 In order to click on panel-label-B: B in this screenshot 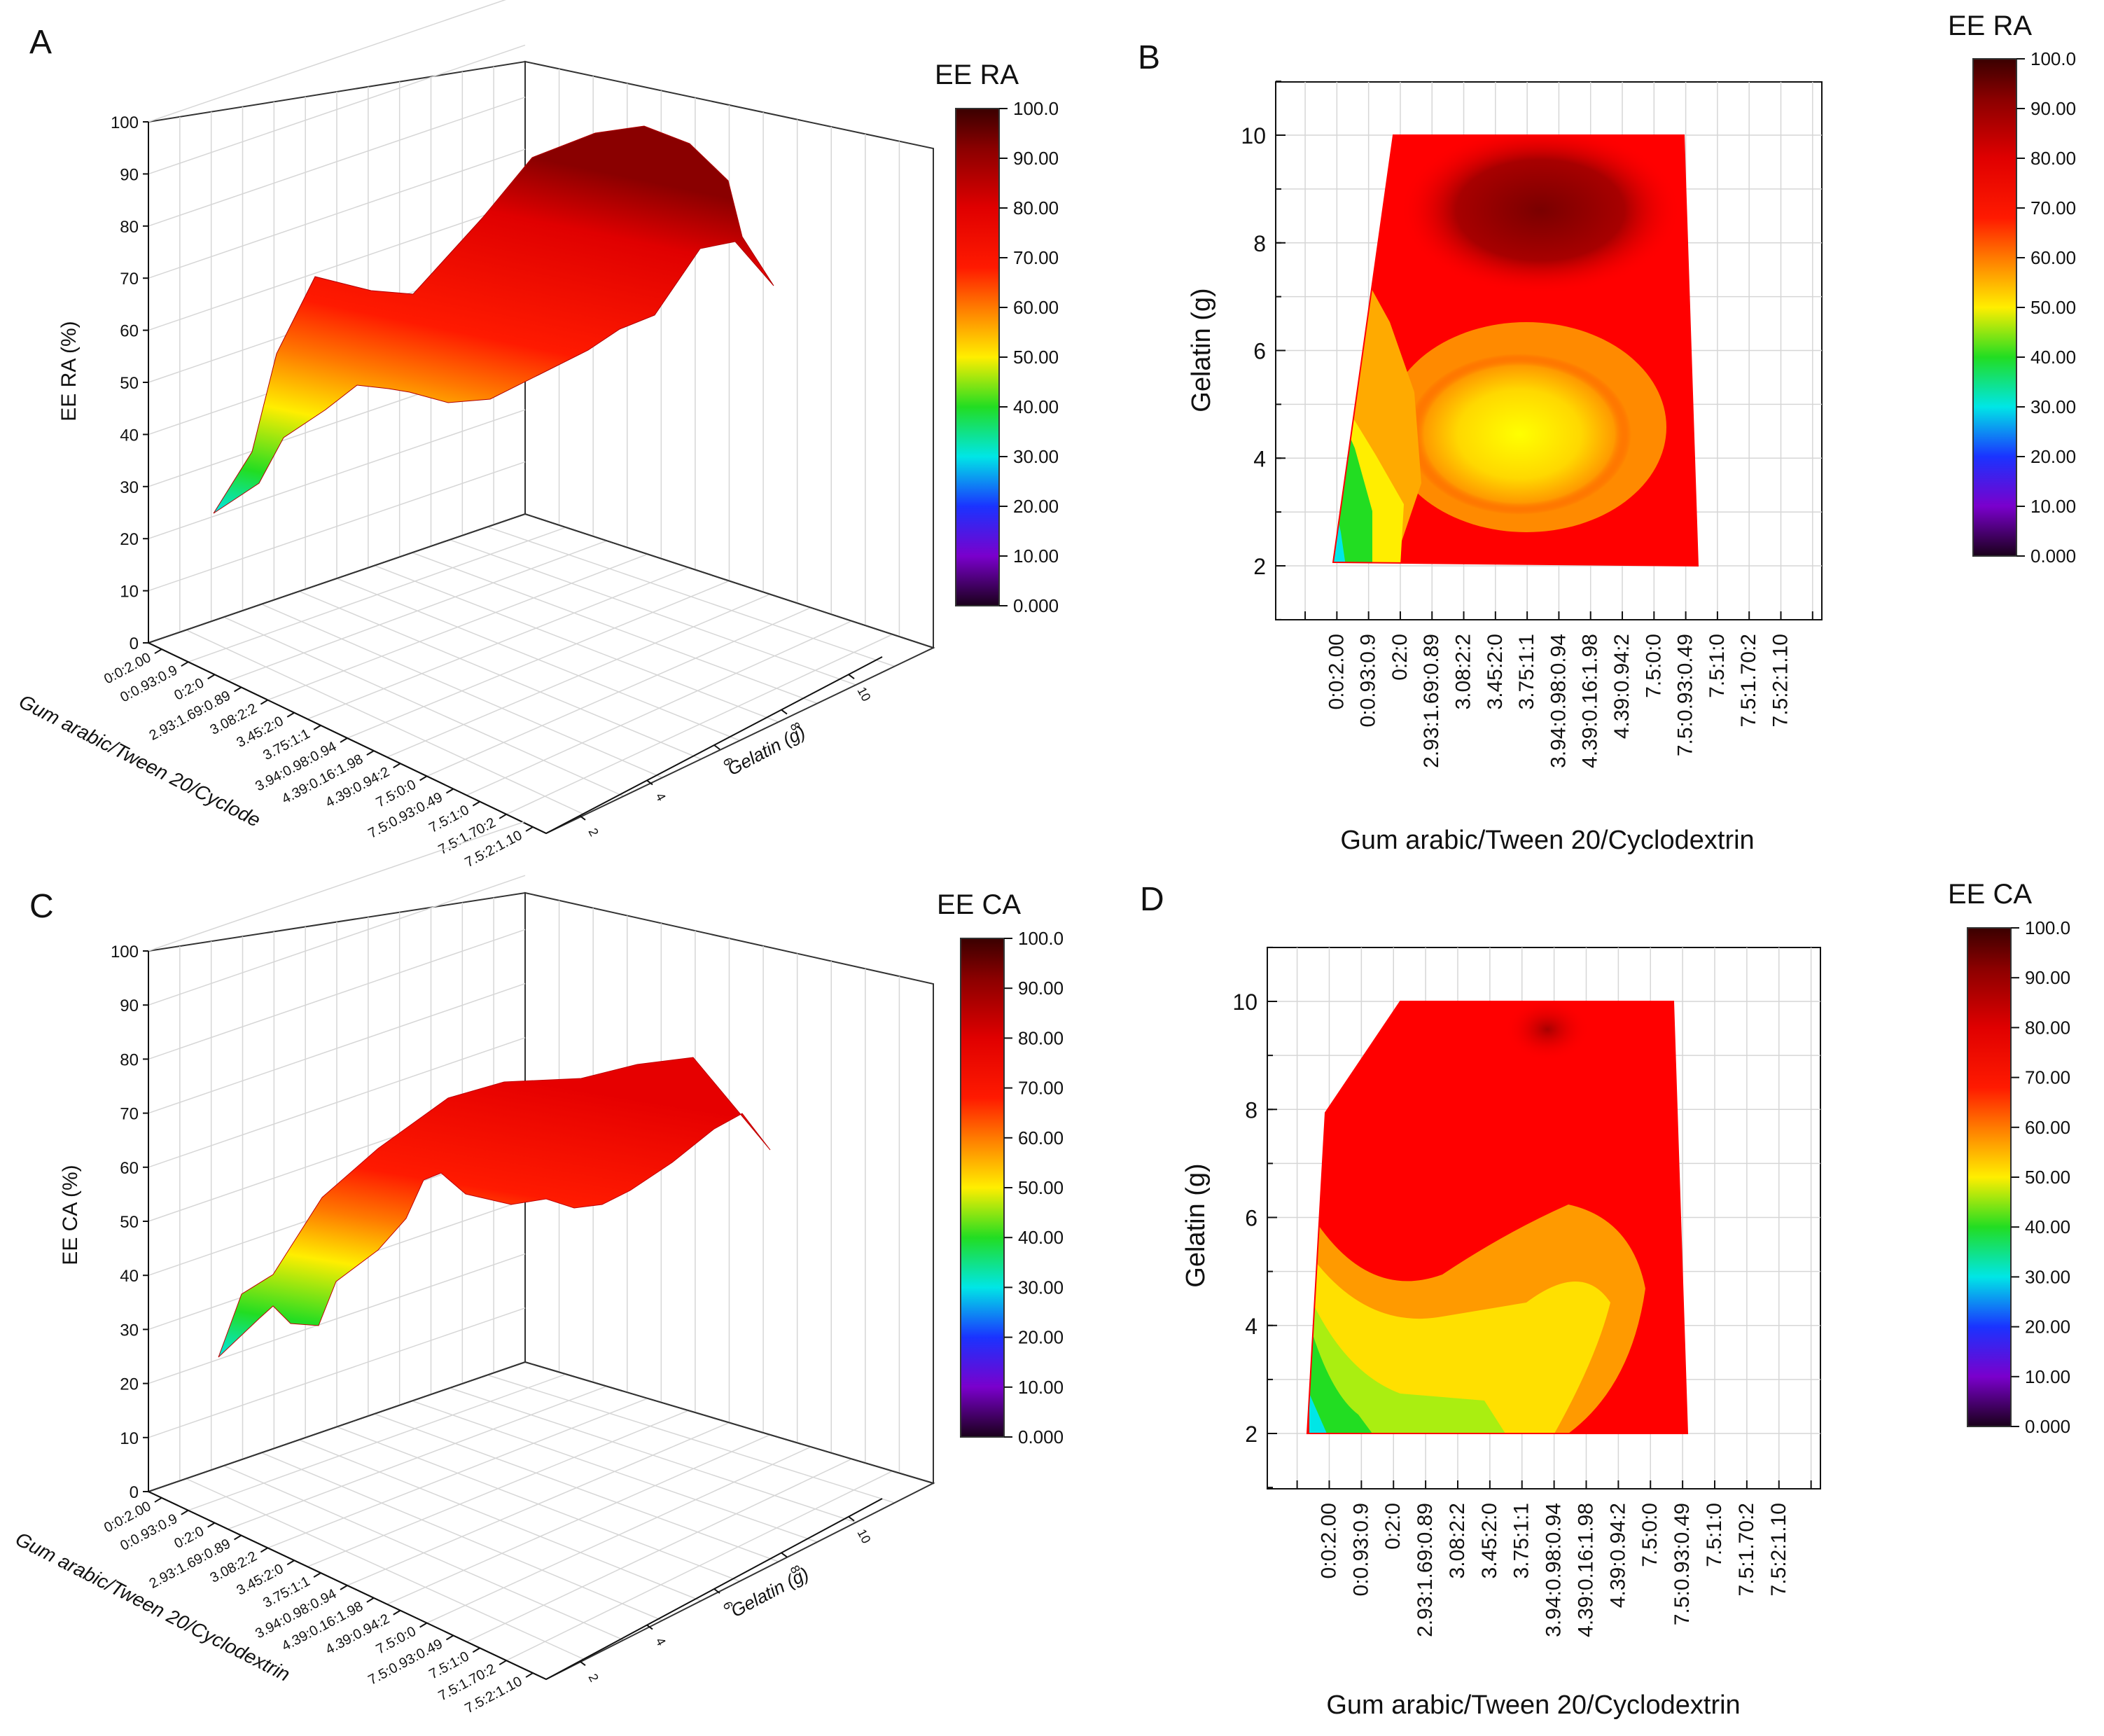, I will do `click(1149, 58)`.